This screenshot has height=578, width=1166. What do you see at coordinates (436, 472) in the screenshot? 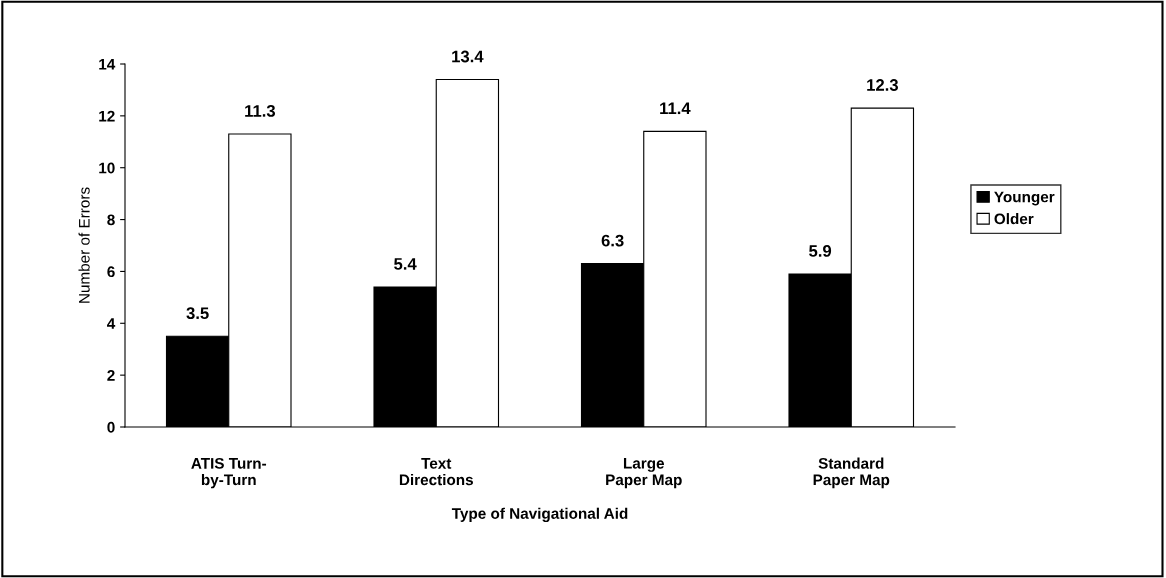
I see `x-tick-label: Text Directions` at bounding box center [436, 472].